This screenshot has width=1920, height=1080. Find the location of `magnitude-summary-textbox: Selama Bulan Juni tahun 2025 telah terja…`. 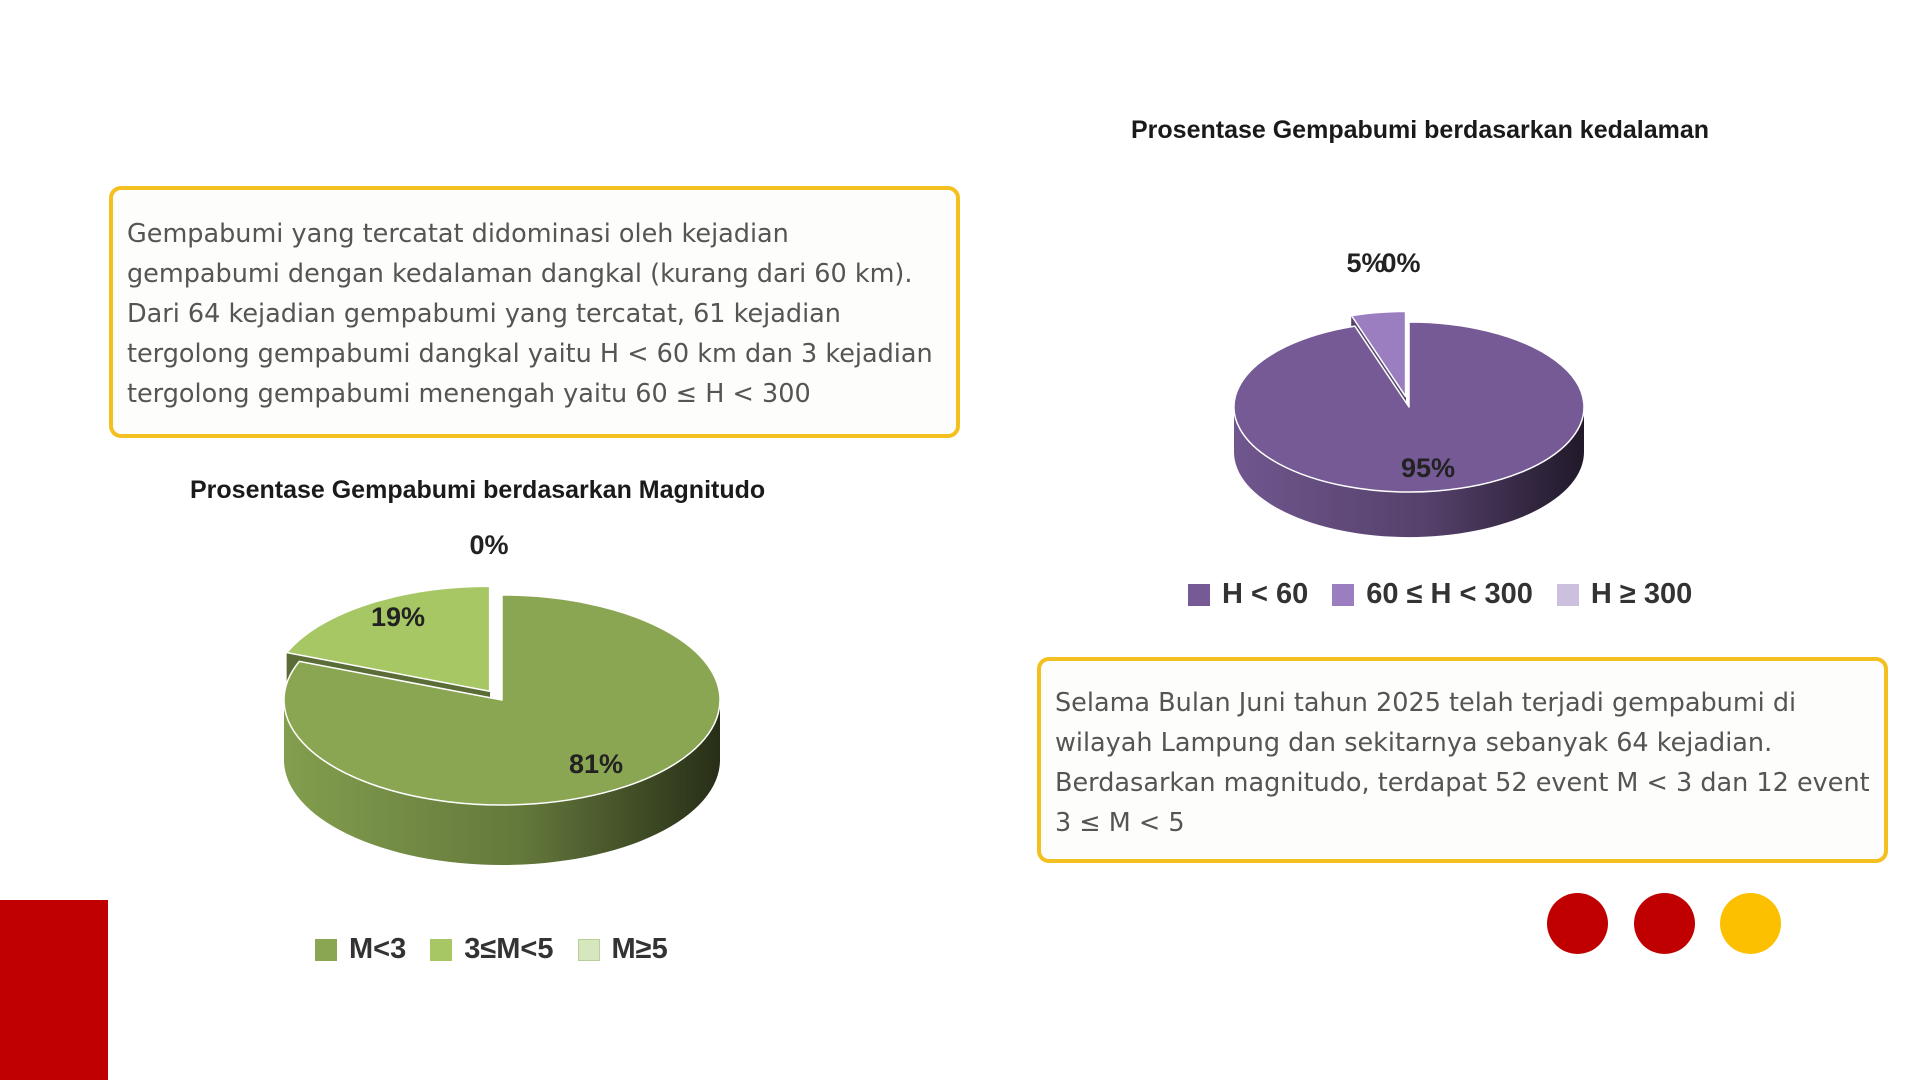

magnitude-summary-textbox: Selama Bulan Juni tahun 2025 telah terja… is located at coordinates (1462, 760).